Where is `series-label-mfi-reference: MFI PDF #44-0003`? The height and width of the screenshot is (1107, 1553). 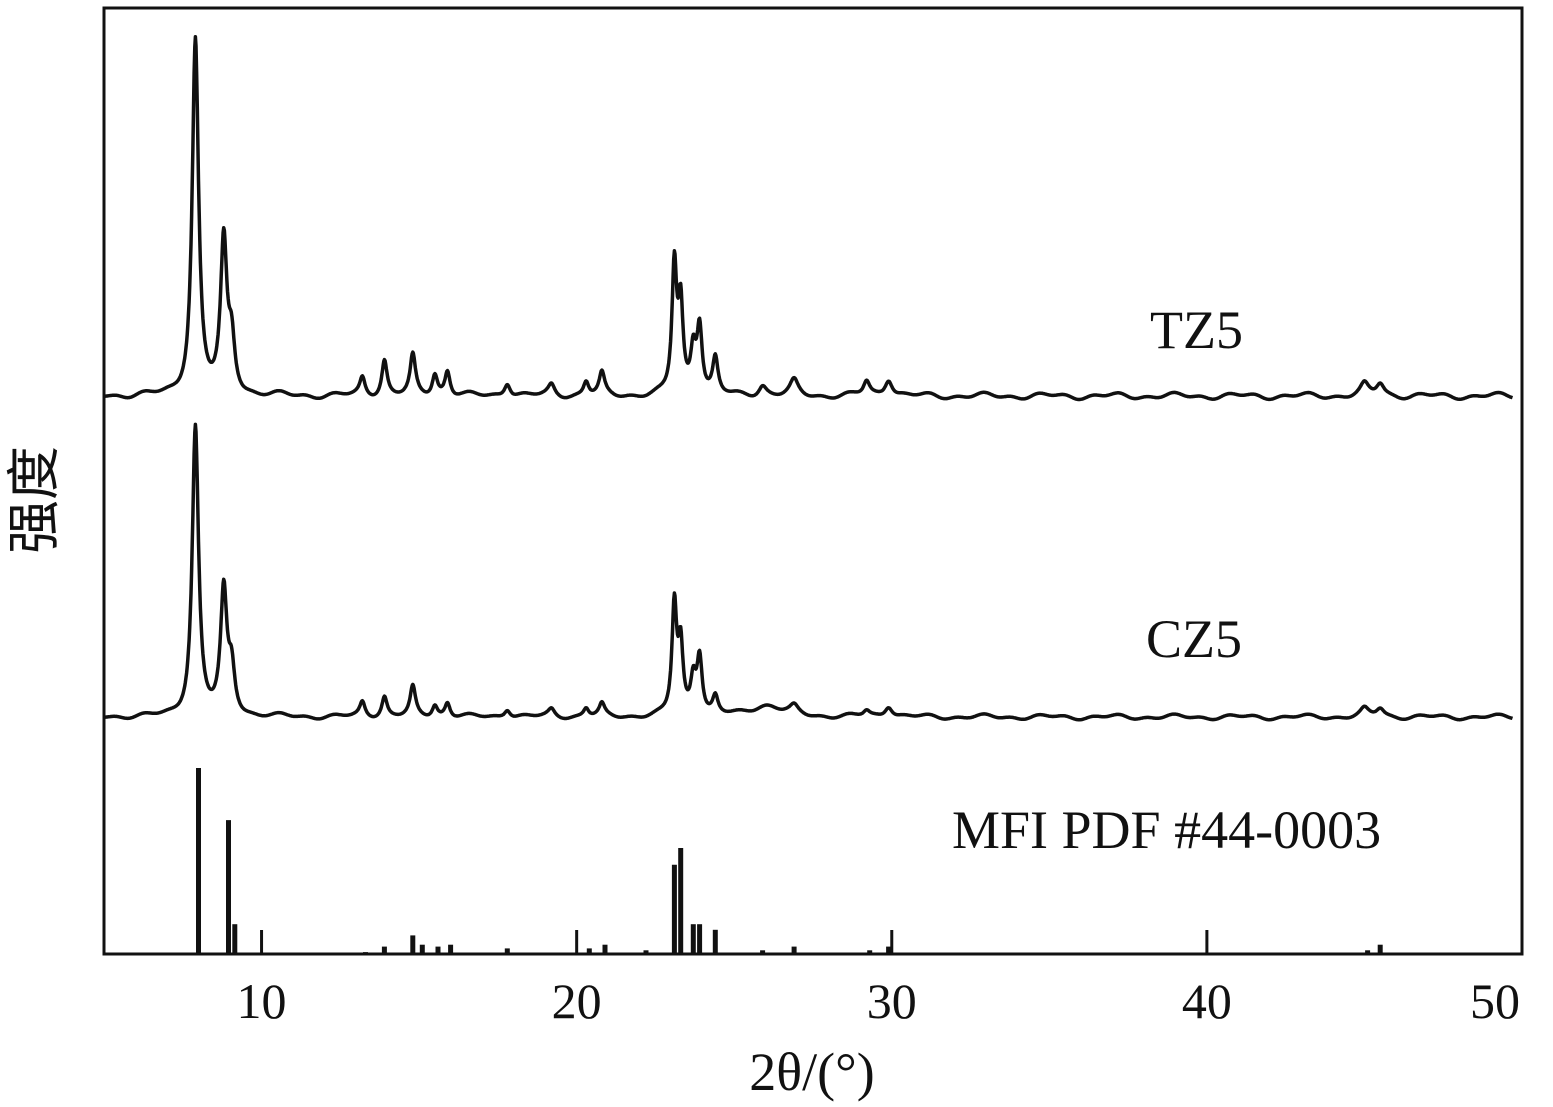 series-label-mfi-reference: MFI PDF #44-0003 is located at coordinates (1166, 830).